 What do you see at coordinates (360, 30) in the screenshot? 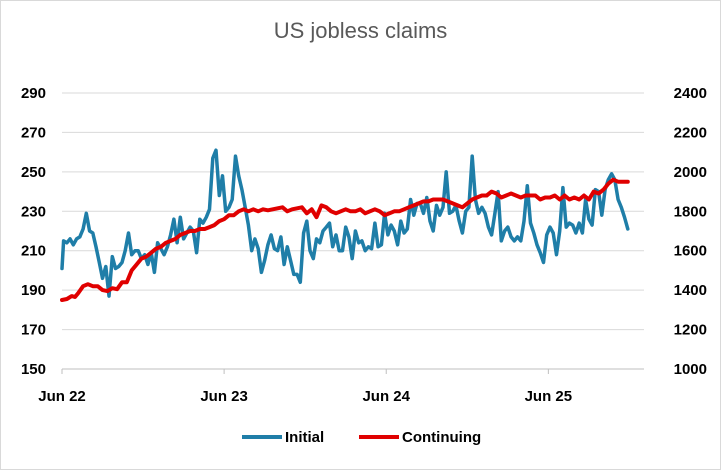
I see `chart-title: US jobless claims` at bounding box center [360, 30].